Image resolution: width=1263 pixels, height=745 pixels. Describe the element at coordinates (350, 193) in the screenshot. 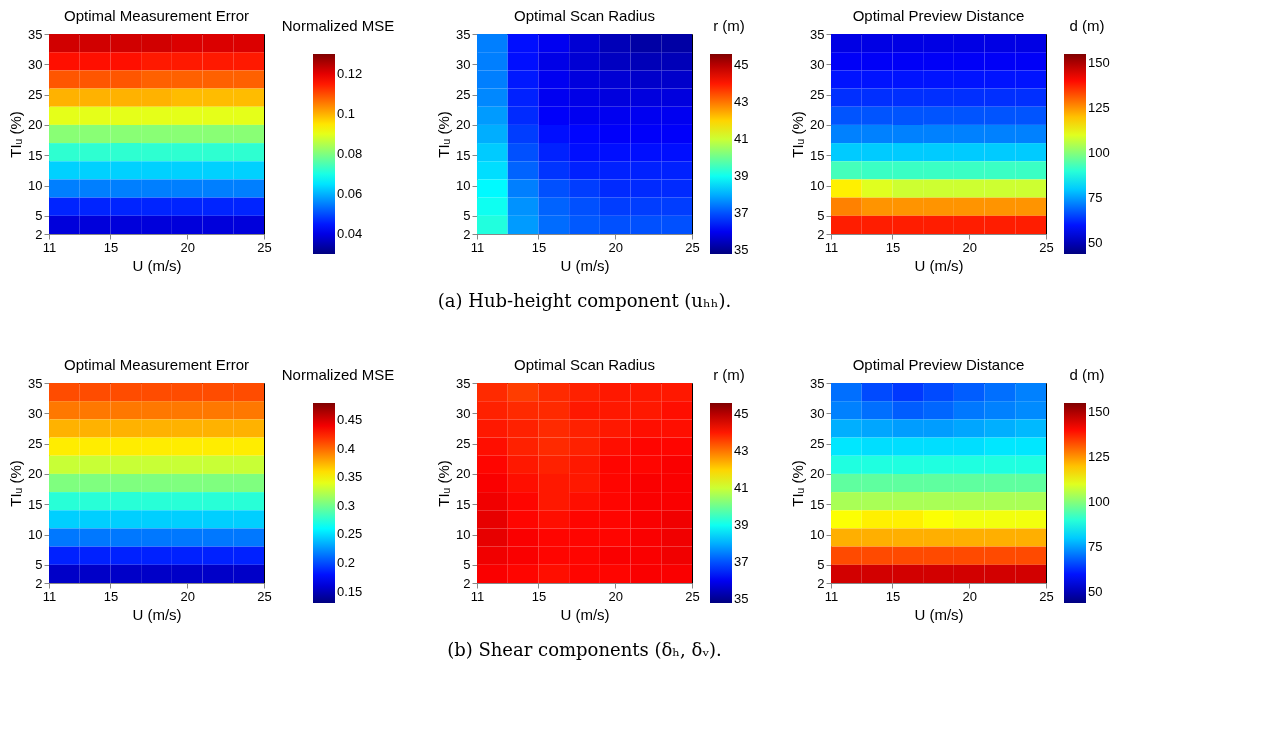

I see `color-bar-label: 0.06` at that location.